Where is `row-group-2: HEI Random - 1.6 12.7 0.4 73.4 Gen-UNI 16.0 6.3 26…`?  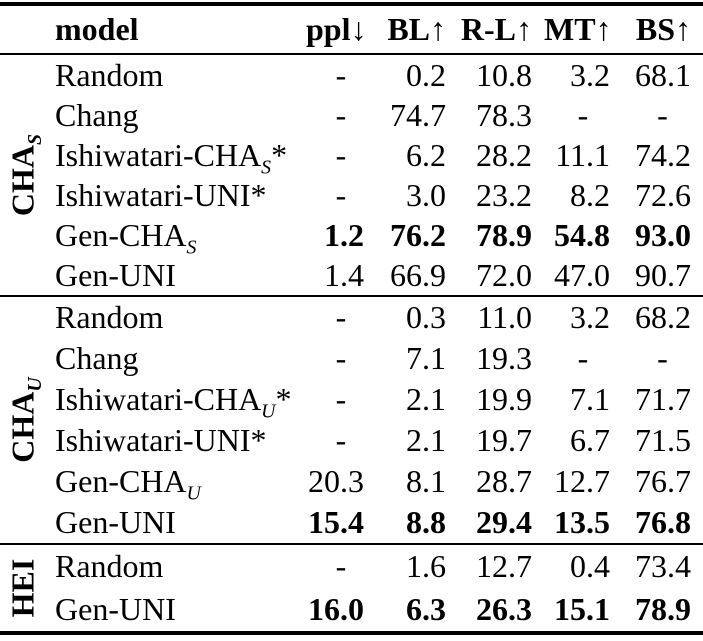 row-group-2: HEI Random - 1.6 12.7 0.4 73.4 Gen-UNI 16.0 6.3 26… is located at coordinates (351, 588).